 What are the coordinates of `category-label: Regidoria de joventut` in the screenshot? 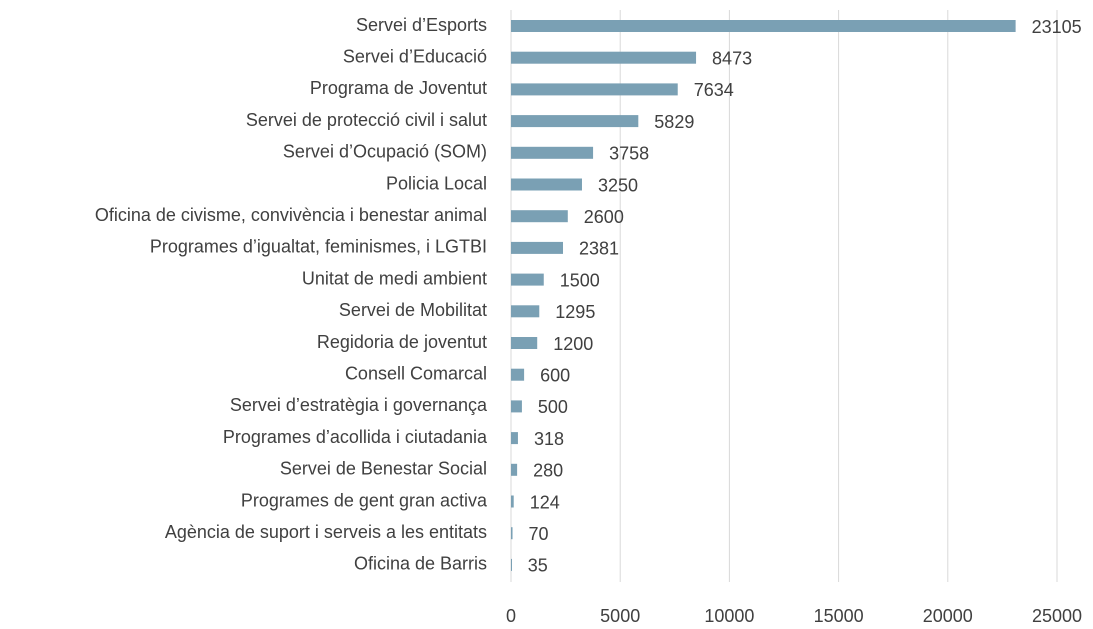 It's located at (402, 342).